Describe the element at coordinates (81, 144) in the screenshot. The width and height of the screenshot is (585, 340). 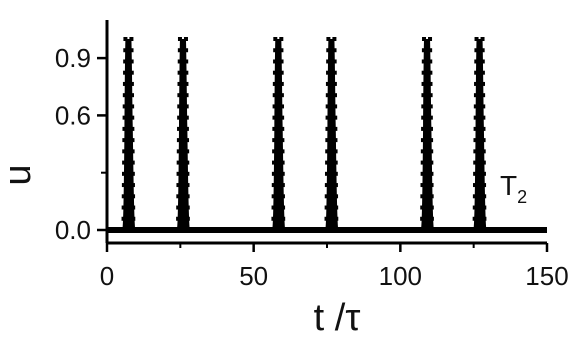
I see `y-ticks: 0.0 0.6 0.9` at that location.